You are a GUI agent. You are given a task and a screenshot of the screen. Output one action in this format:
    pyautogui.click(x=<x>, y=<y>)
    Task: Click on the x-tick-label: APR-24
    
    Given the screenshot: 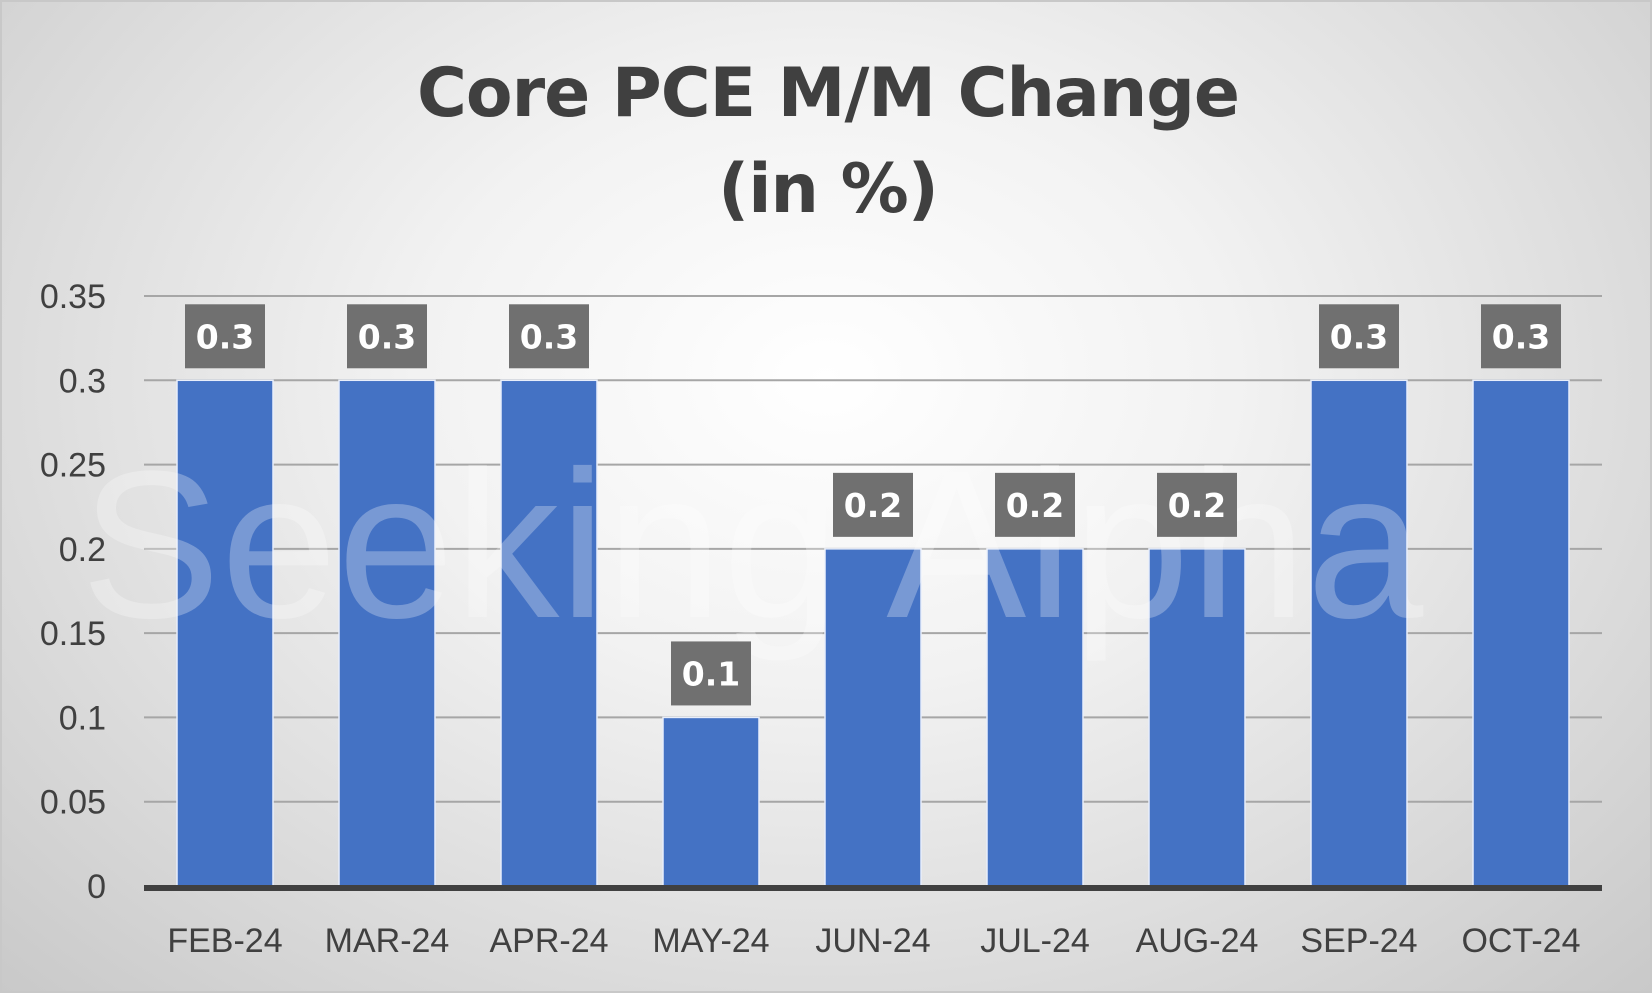 What is the action you would take?
    pyautogui.click(x=548, y=941)
    